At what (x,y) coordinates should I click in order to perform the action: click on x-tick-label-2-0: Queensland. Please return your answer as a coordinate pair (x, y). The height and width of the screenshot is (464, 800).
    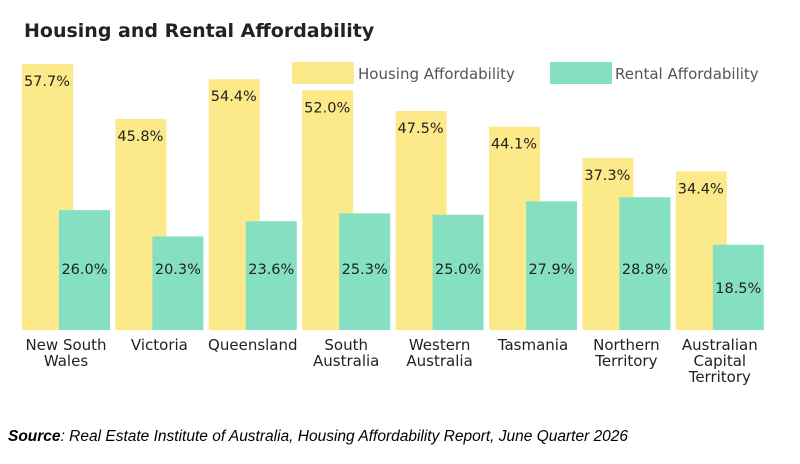
    Looking at the image, I should click on (252, 345).